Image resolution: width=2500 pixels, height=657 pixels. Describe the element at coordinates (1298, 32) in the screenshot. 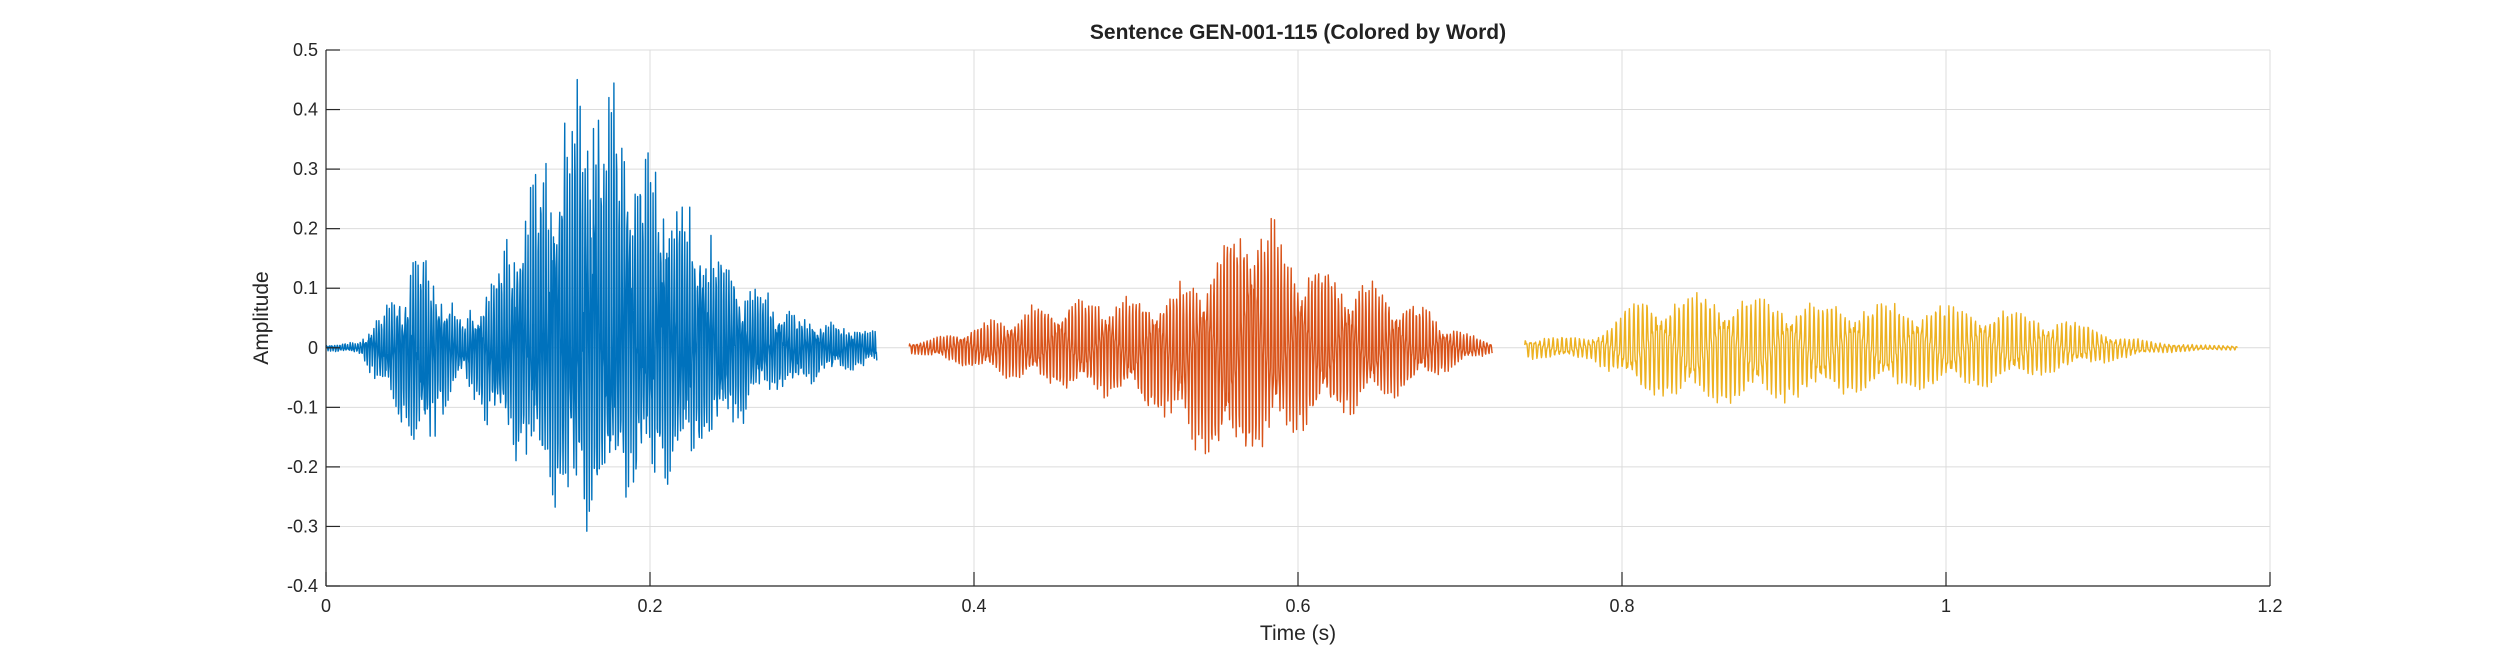

I see `chart-title: Sentence GEN-001-115 (Colored by Word)` at that location.